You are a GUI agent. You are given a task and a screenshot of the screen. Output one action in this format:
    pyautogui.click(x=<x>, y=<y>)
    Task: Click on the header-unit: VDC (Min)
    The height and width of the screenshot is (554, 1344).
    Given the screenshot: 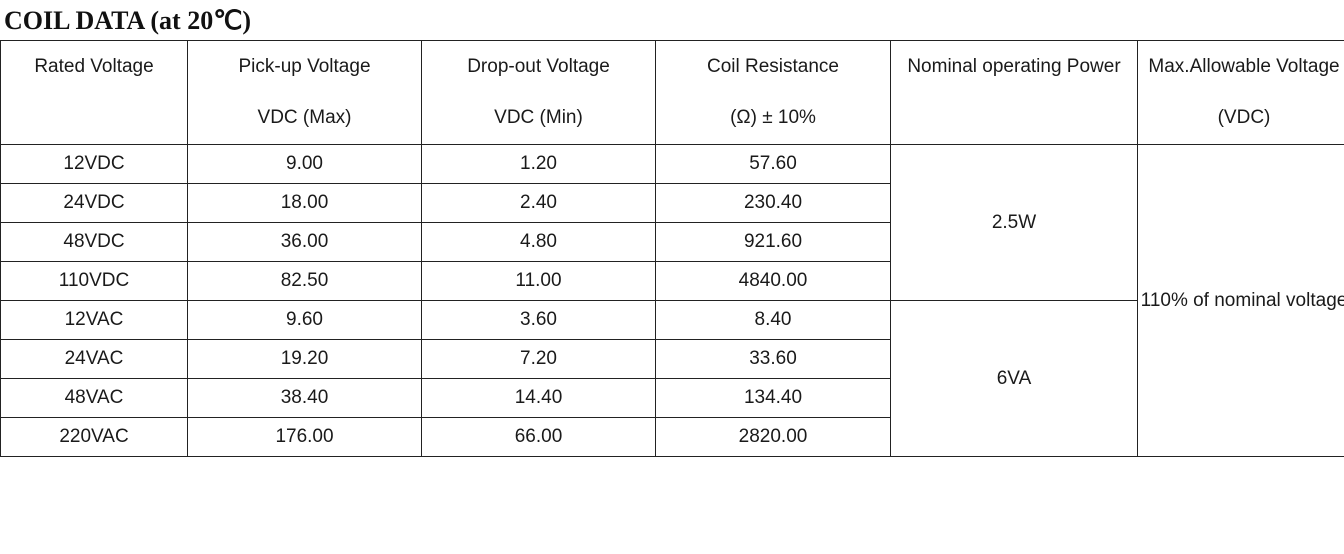 What is the action you would take?
    pyautogui.click(x=538, y=117)
    